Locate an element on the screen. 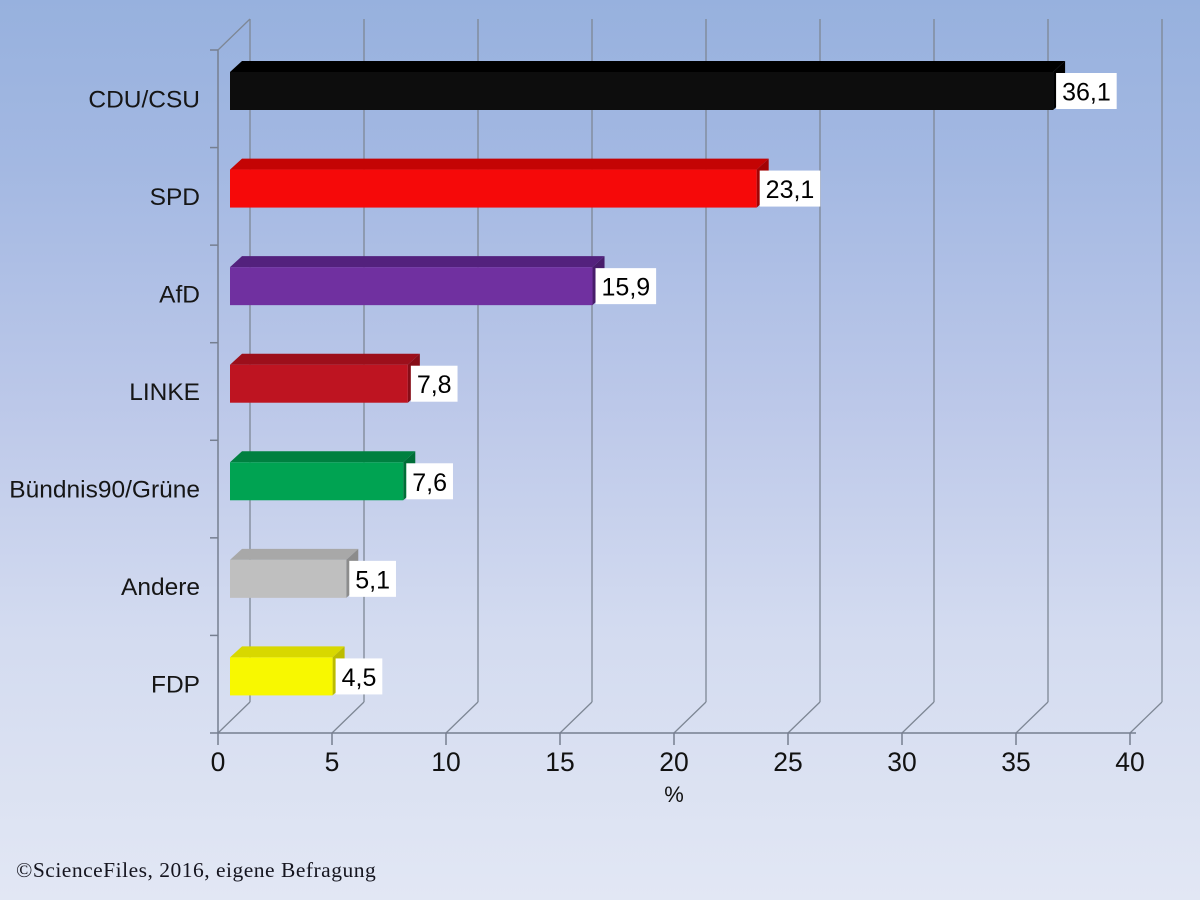 The image size is (1200, 900). value-label-box-cdu-csu is located at coordinates (1086, 91).